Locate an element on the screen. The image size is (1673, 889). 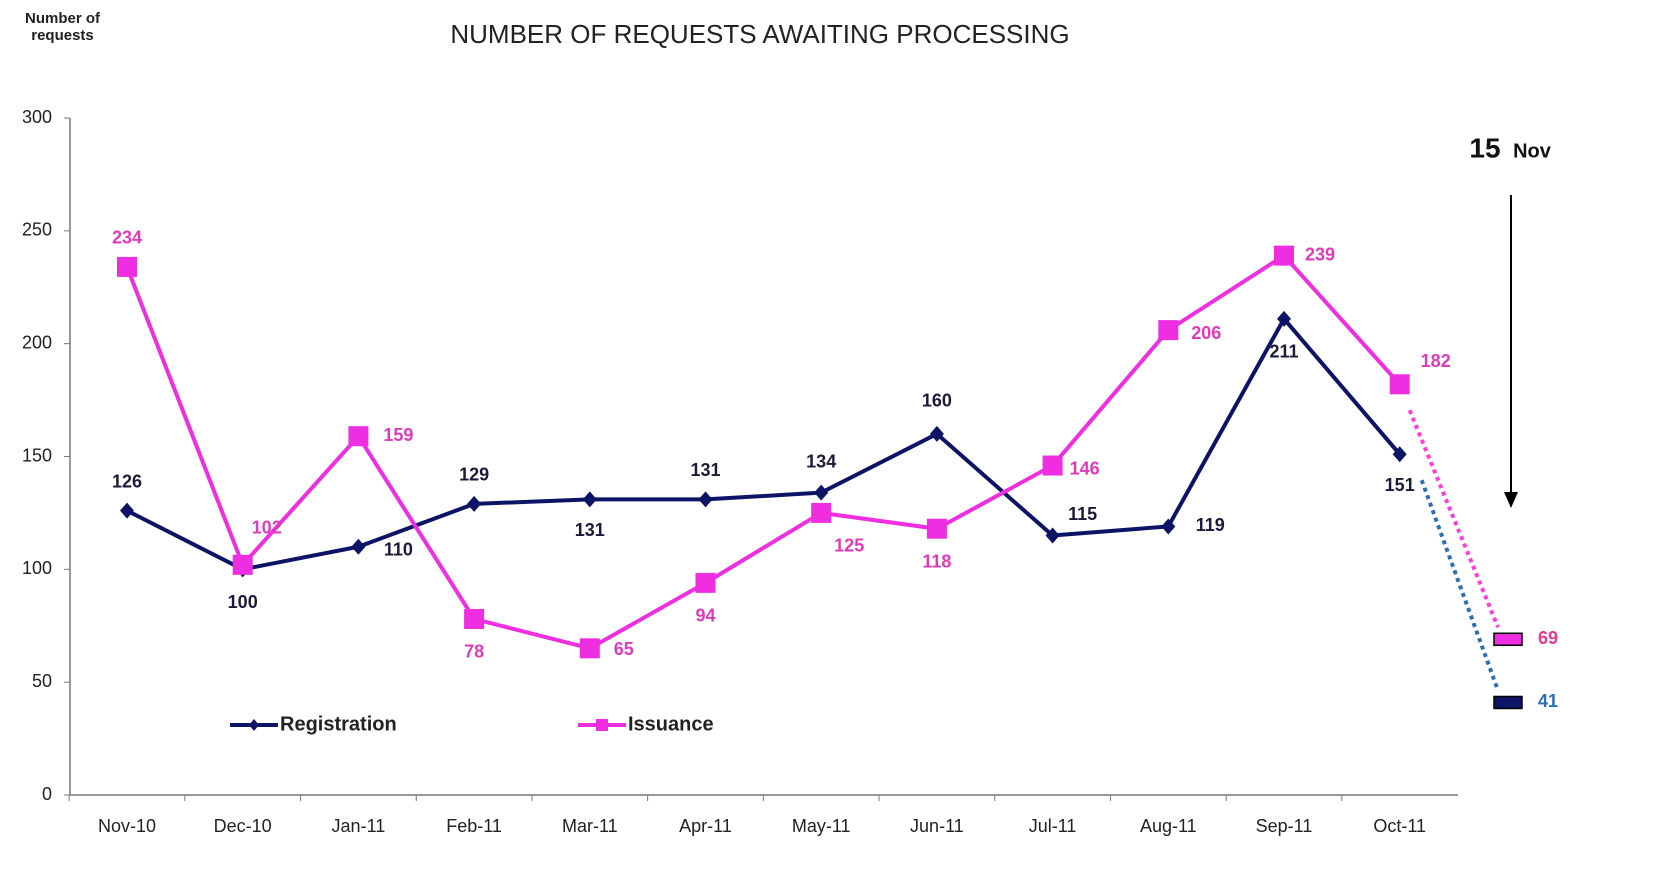
data-label: 146 is located at coordinates (1085, 468).